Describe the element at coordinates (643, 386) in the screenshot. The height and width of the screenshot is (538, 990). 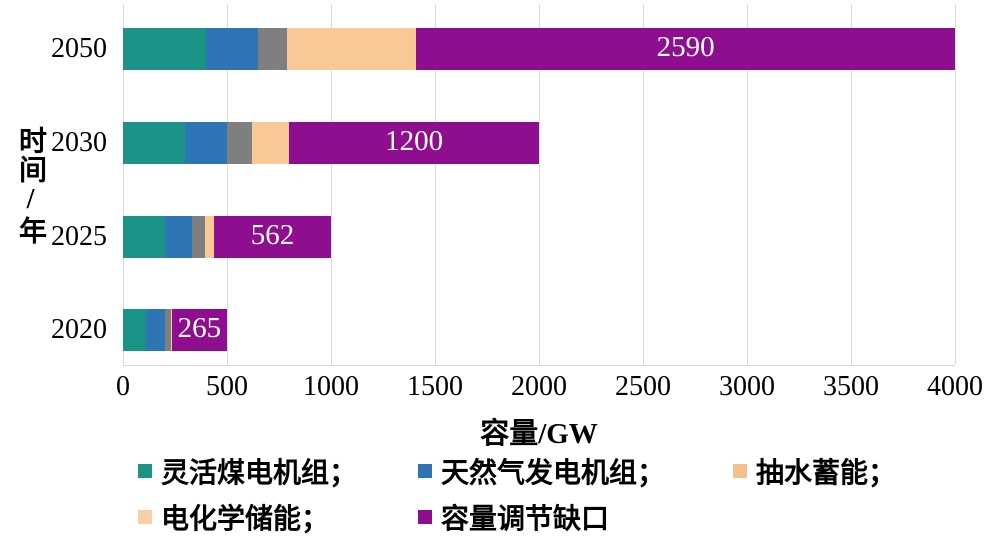
I see `x-tick-label: 2500` at that location.